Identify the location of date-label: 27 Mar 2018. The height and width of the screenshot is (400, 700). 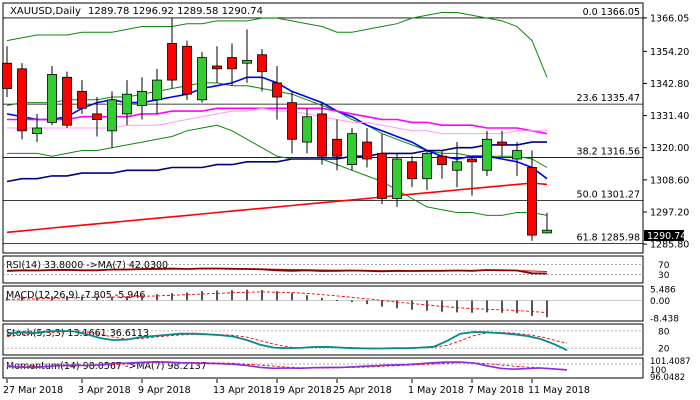
(33, 390).